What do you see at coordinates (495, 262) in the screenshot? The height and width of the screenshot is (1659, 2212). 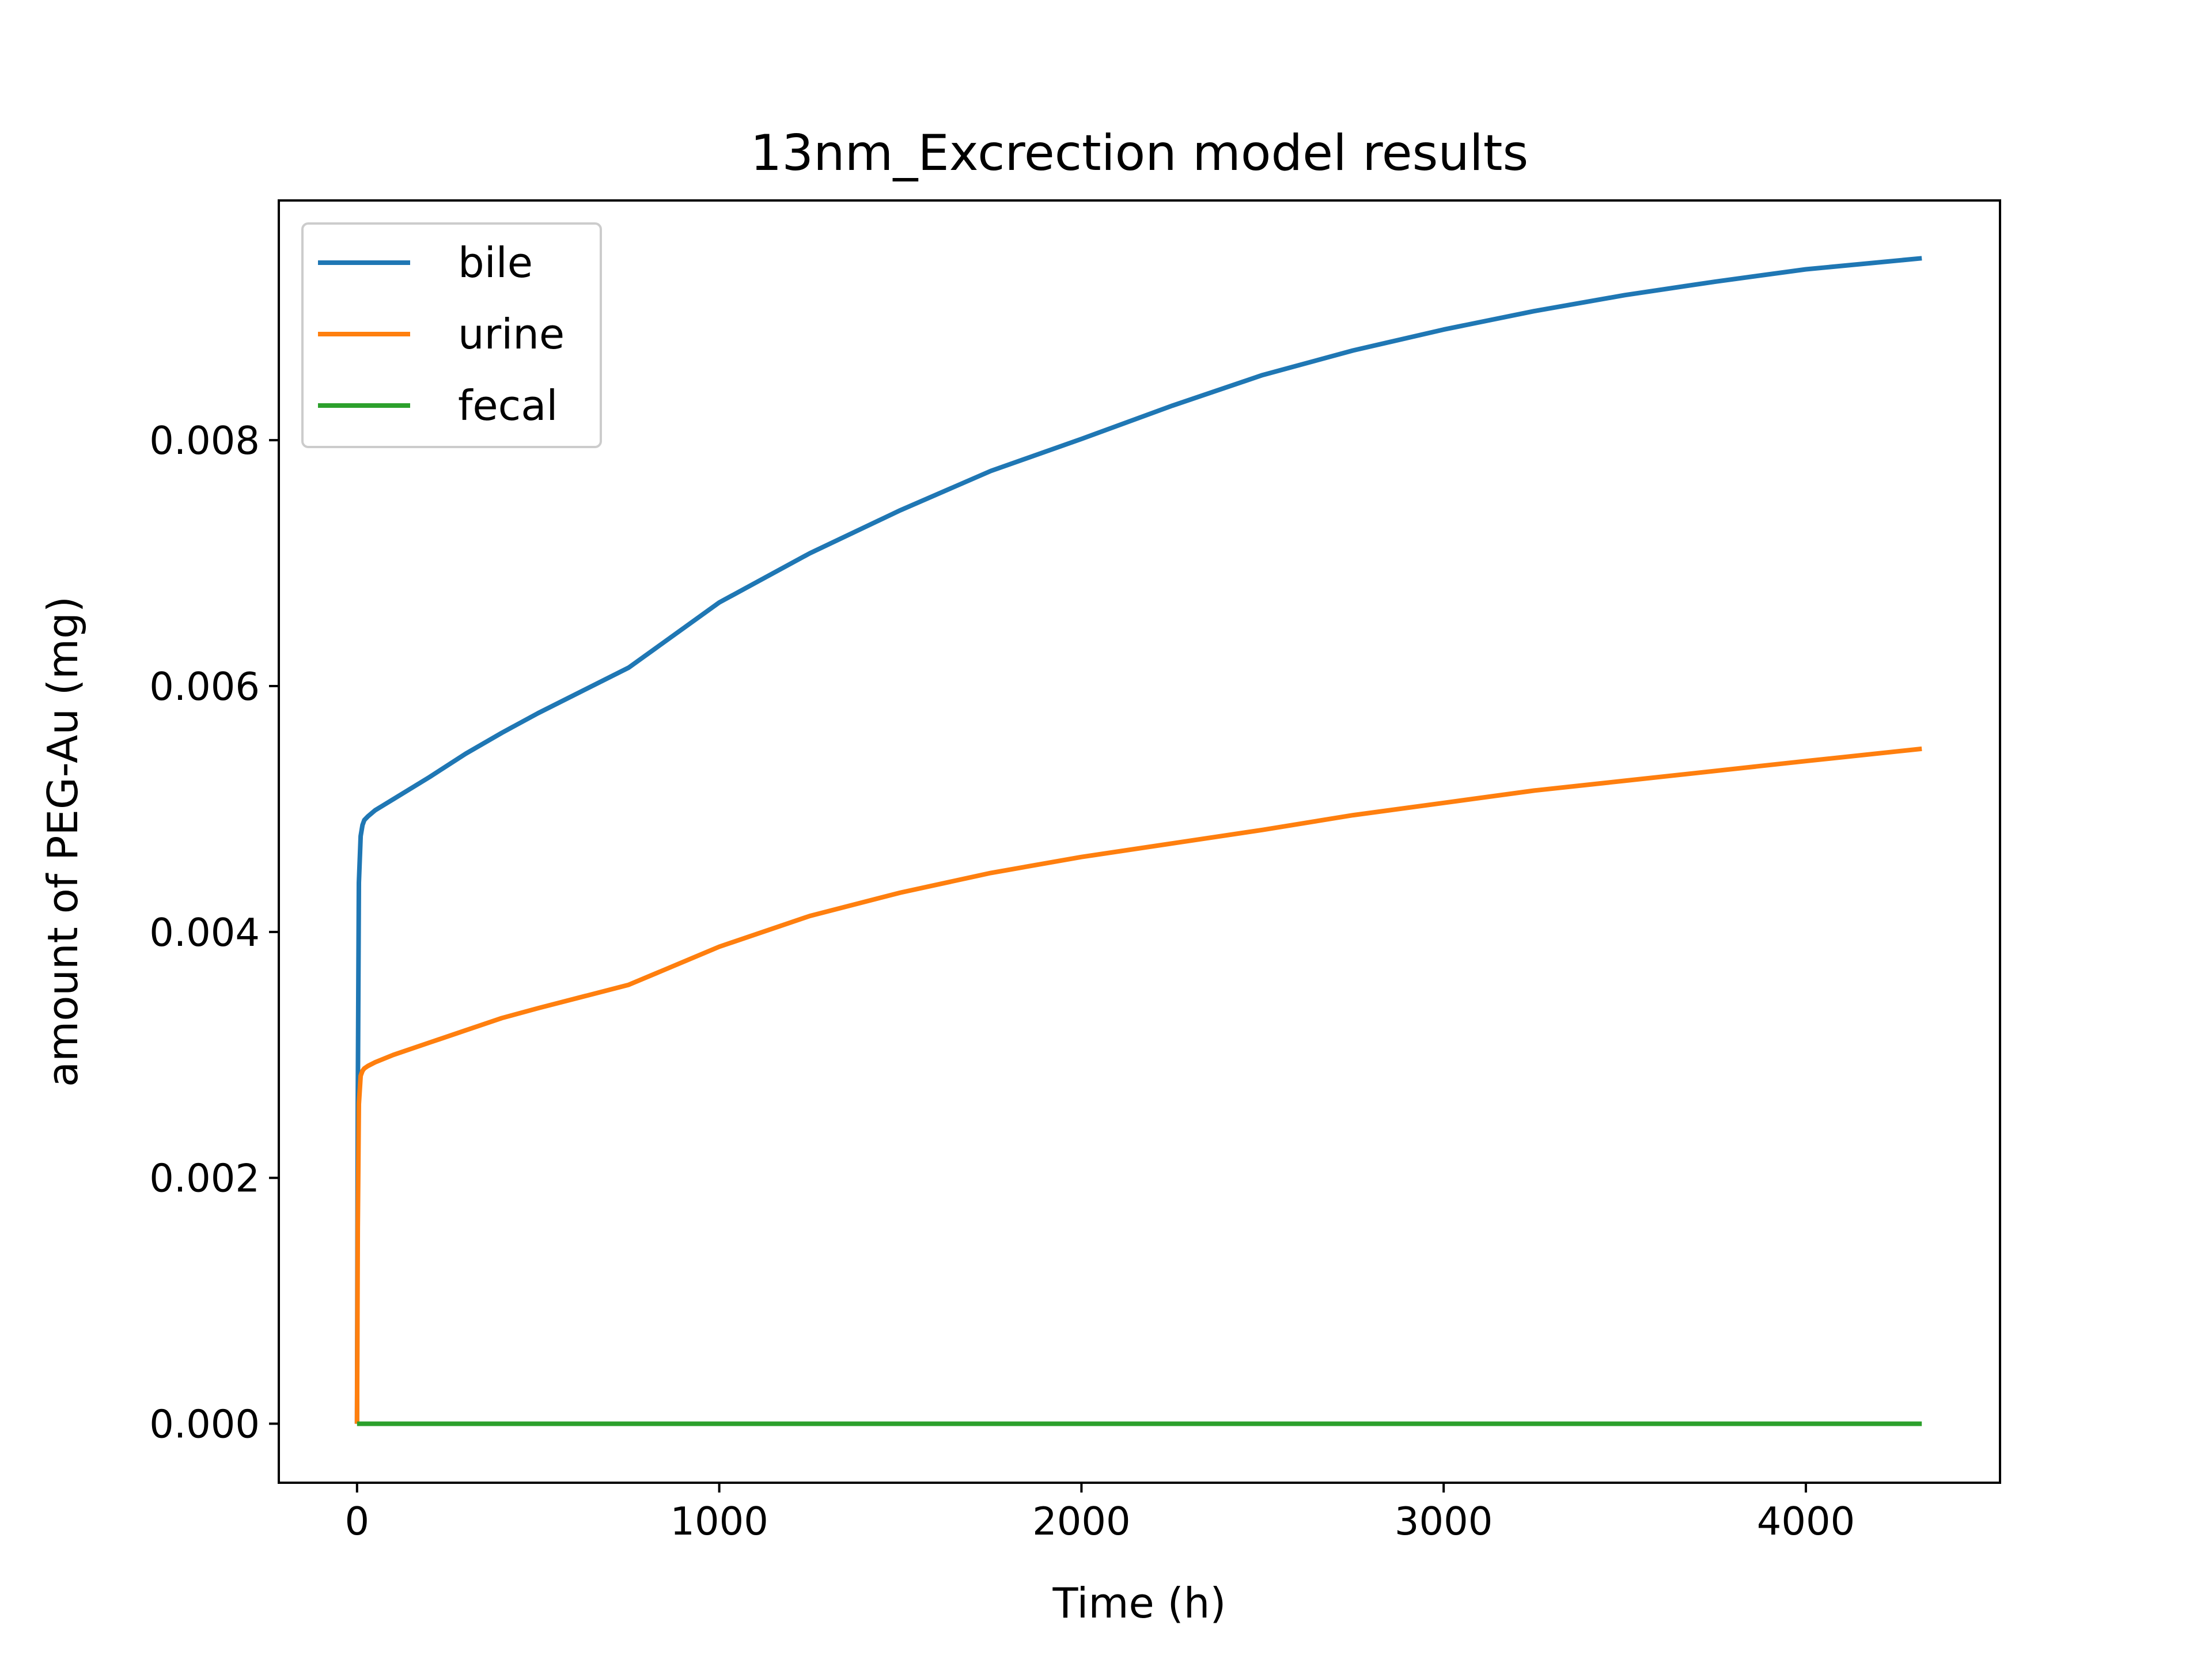 I see `legend-label-bile: bile` at bounding box center [495, 262].